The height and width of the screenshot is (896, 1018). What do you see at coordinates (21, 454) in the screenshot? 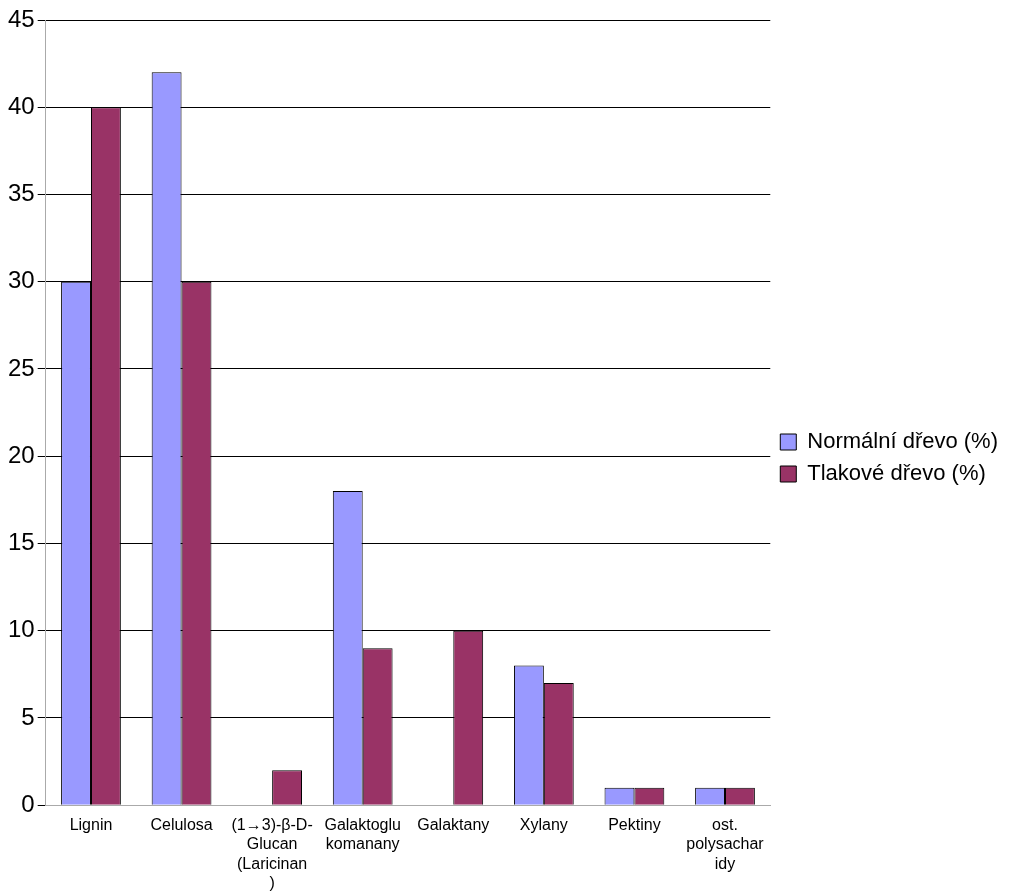
I see `y-tick-label: 20` at bounding box center [21, 454].